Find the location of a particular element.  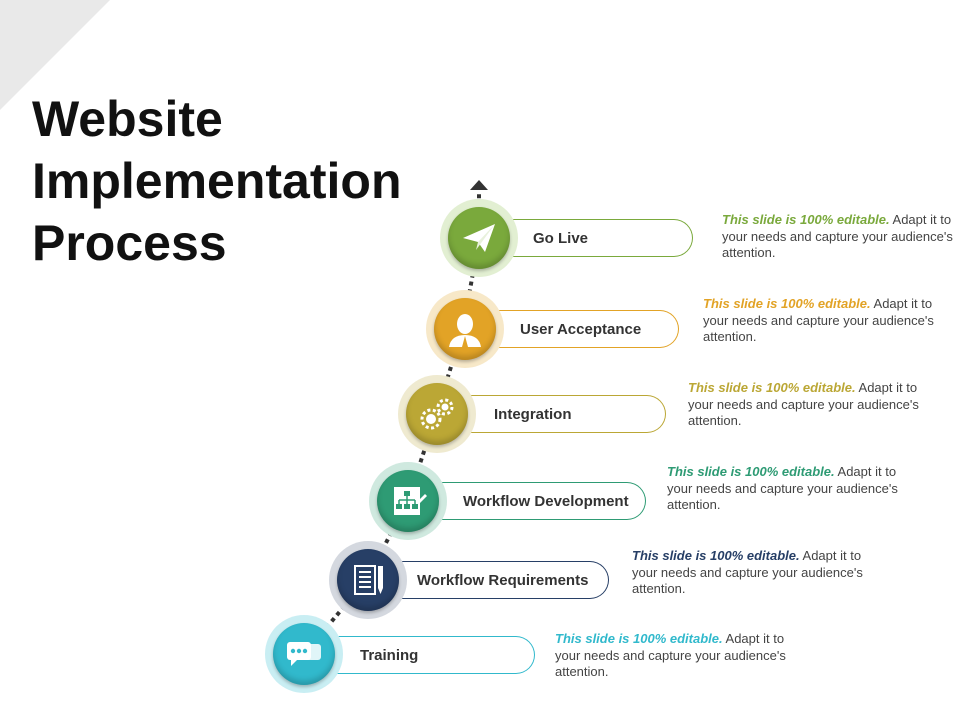

step-label: Training is located at coordinates (389, 655).